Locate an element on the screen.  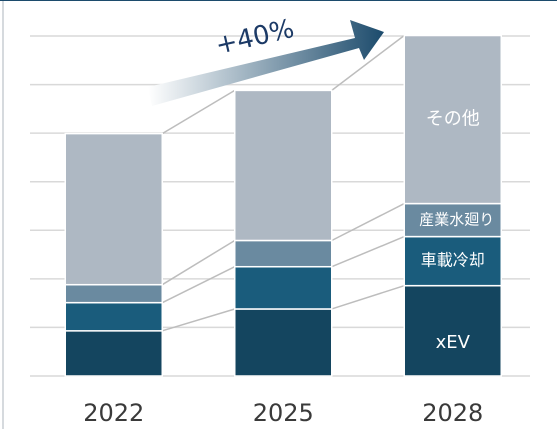
x-tick-label: 2028 is located at coordinates (452, 413).